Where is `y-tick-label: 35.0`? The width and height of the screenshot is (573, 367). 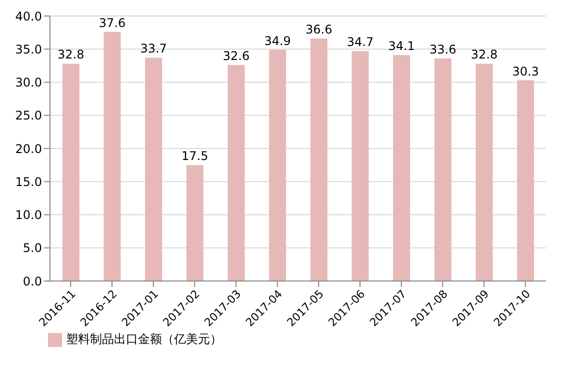
y-tick-label: 35.0 is located at coordinates (28, 49).